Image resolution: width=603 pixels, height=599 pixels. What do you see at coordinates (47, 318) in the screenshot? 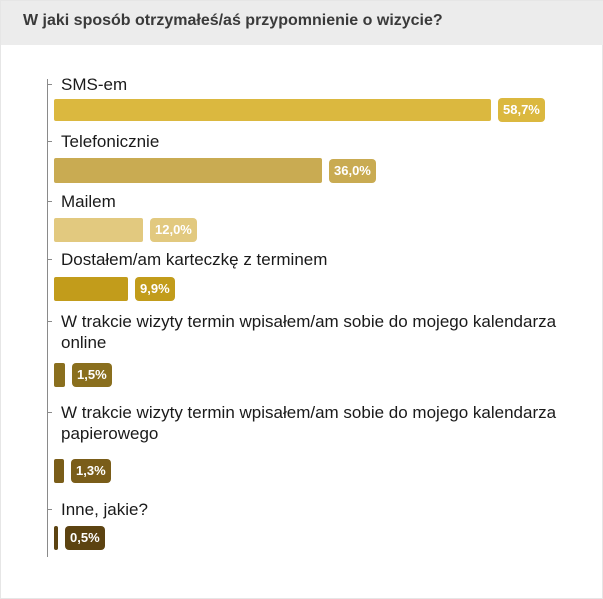
I see `category-axis` at bounding box center [47, 318].